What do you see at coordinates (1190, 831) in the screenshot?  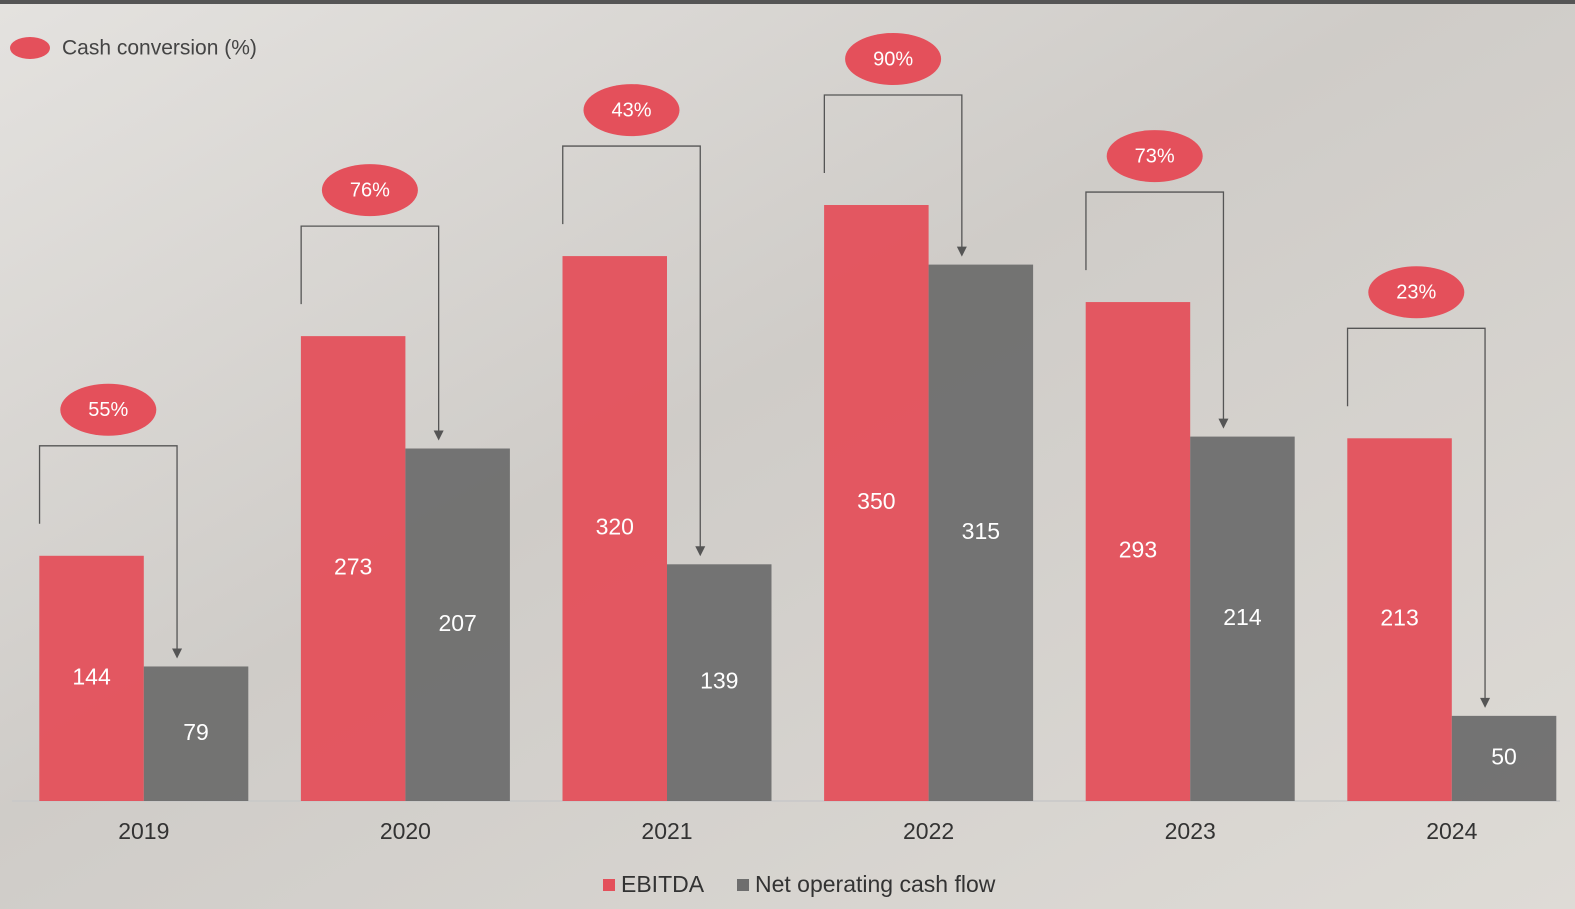 I see `x-tick-label: 2023` at bounding box center [1190, 831].